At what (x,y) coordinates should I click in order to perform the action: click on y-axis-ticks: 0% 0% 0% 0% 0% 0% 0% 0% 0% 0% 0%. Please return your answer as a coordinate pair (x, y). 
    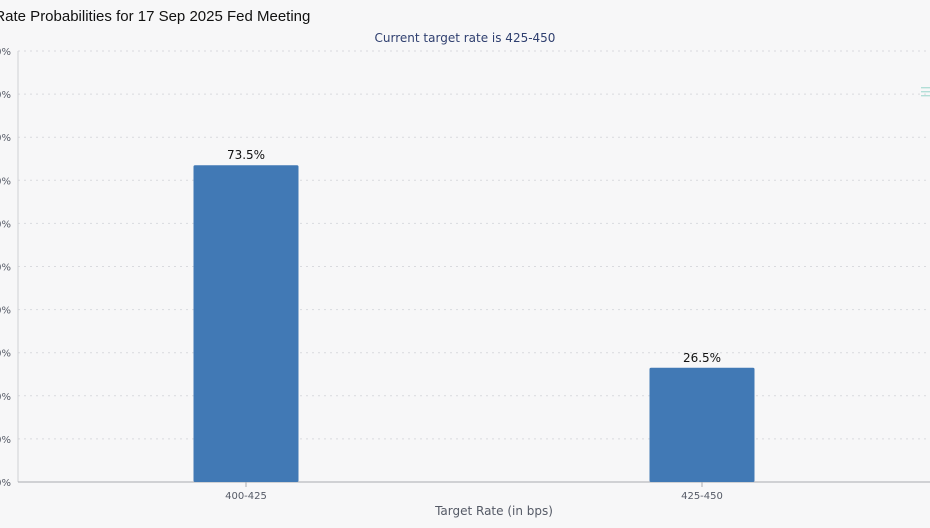
    Looking at the image, I should click on (5, 268).